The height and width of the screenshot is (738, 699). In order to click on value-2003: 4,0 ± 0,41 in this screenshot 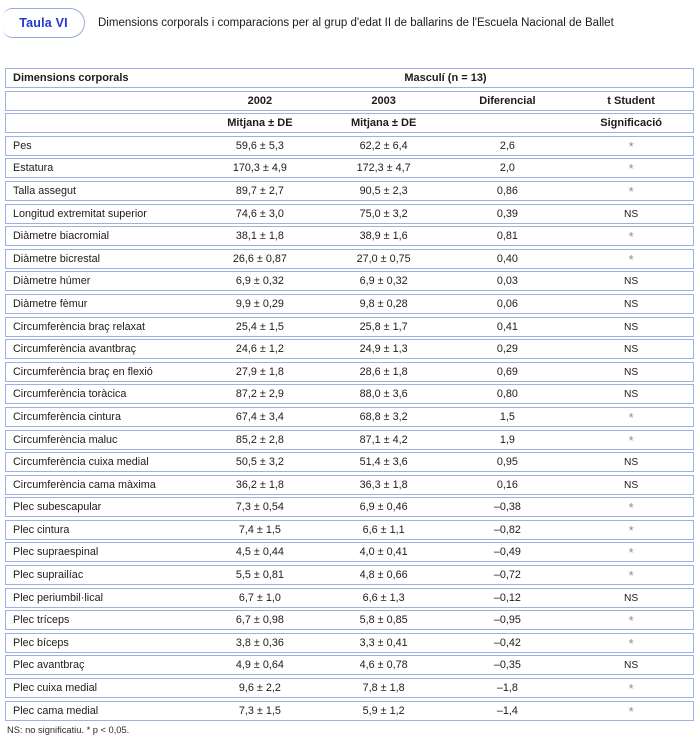, I will do `click(383, 552)`.